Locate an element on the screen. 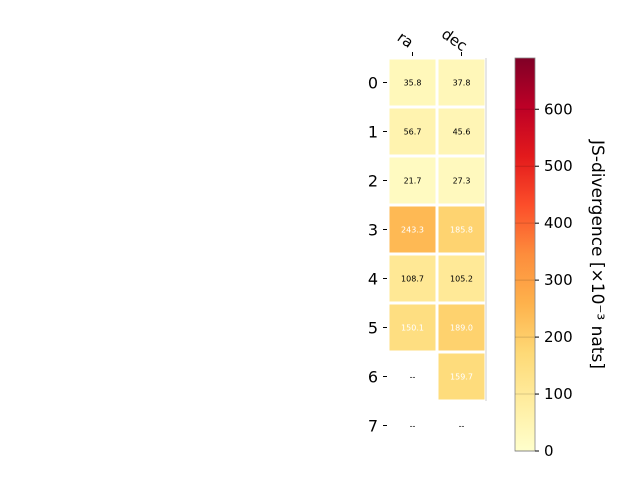  row-label: 2 is located at coordinates (373, 181).